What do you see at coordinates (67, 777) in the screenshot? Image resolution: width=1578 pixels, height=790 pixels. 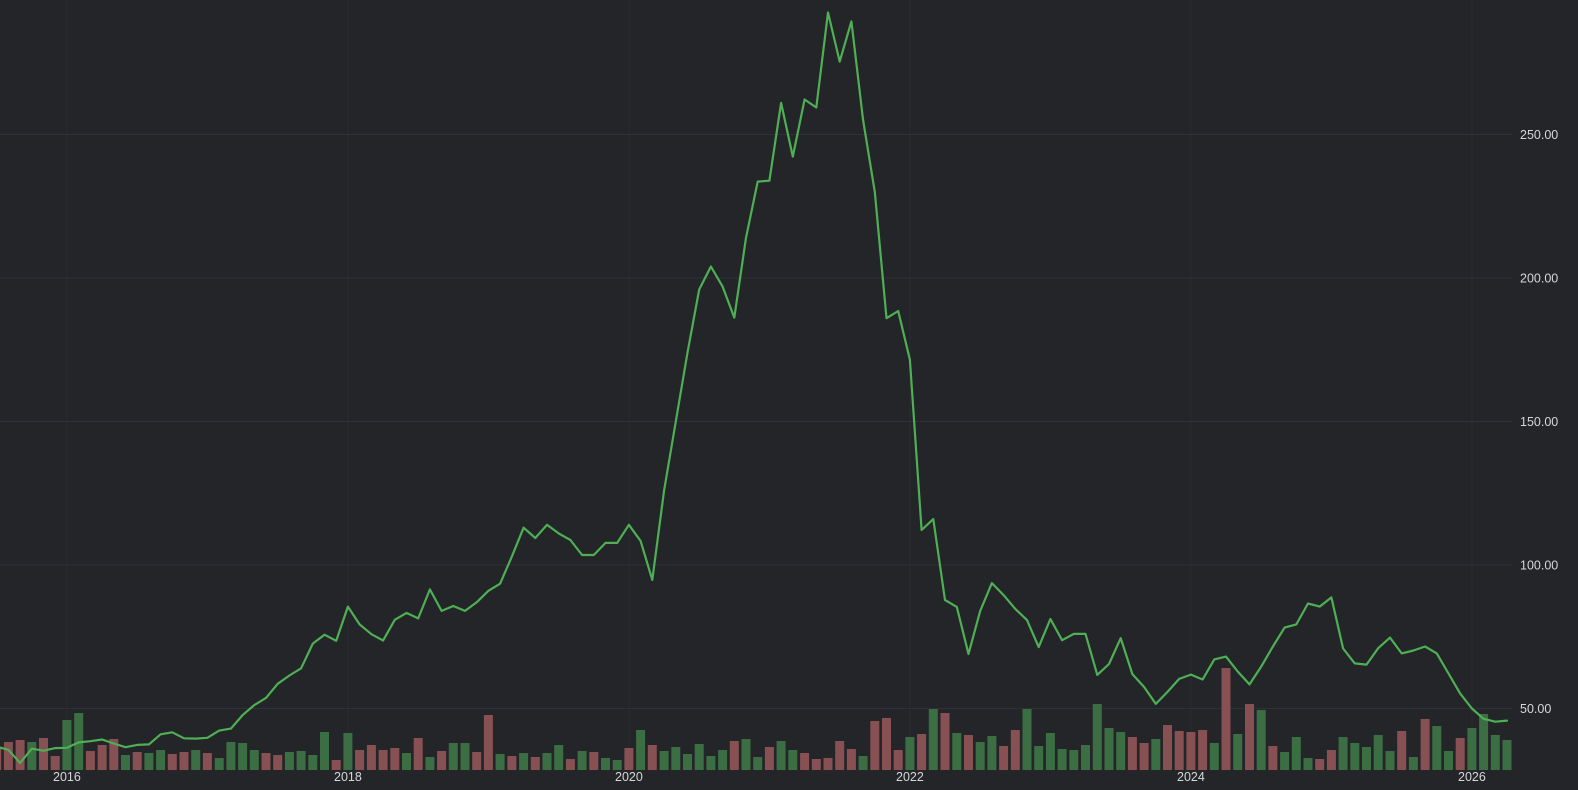 I see `x-axis-year-label: 2016` at bounding box center [67, 777].